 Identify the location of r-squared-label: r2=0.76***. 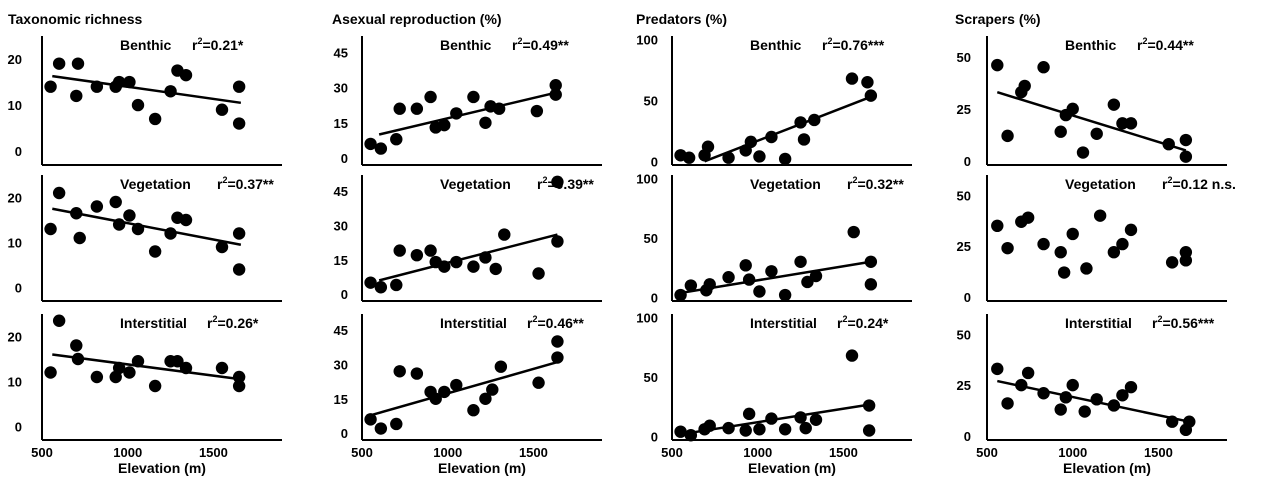
(853, 44).